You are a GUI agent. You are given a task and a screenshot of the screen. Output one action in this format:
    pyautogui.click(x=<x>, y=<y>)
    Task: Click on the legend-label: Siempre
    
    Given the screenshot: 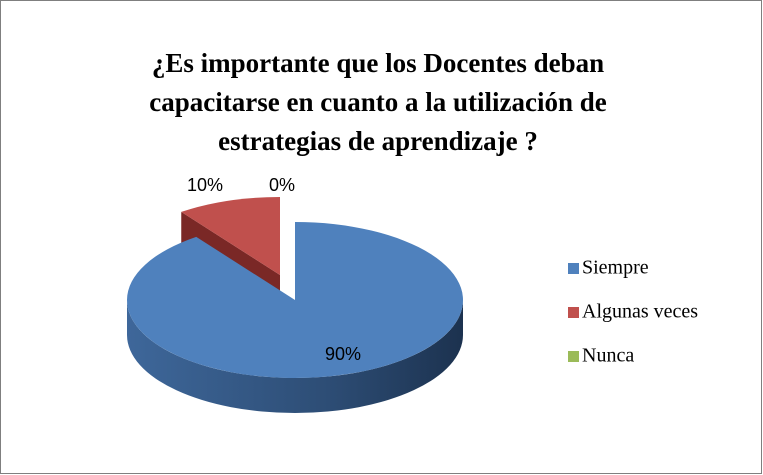 What is the action you would take?
    pyautogui.click(x=615, y=268)
    